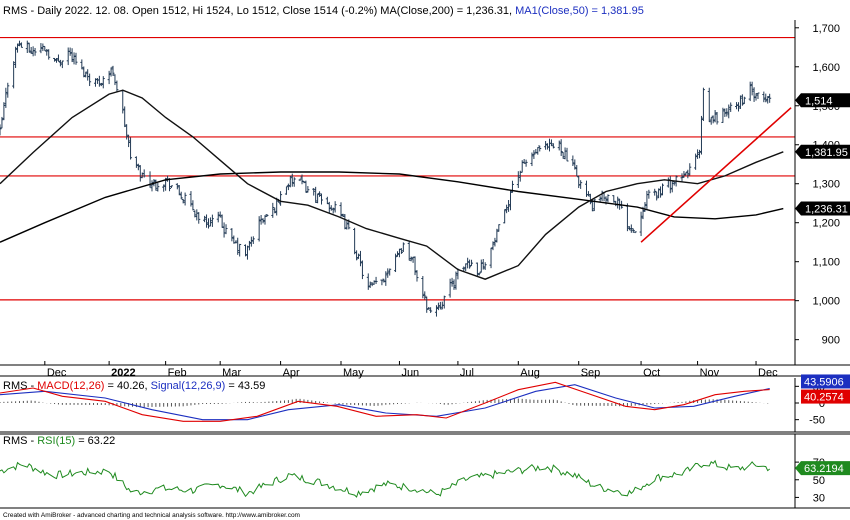 This screenshot has width=850, height=520. Describe the element at coordinates (410, 373) in the screenshot. I see `x-tick-label: Jun` at that location.